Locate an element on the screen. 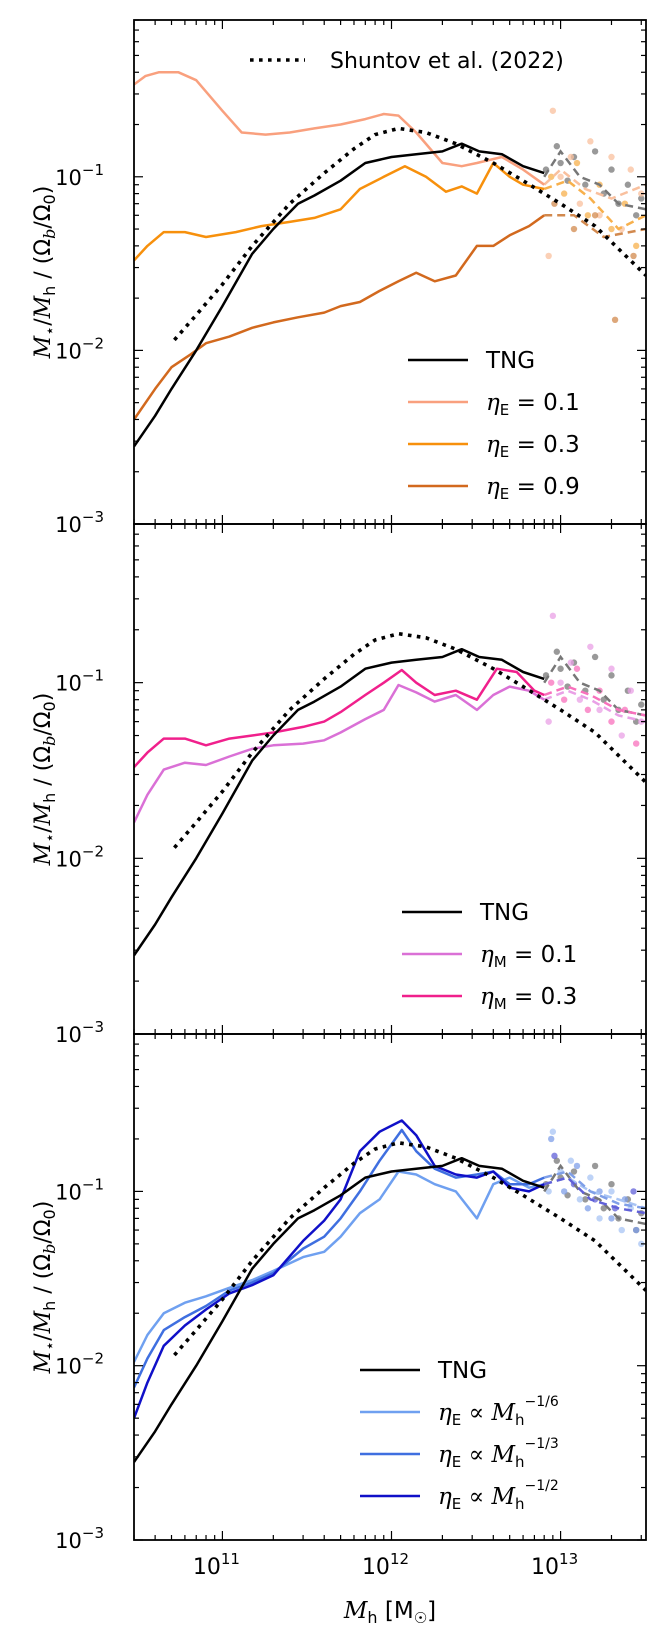 Image resolution: width=666 pixels, height=1637 pixels. x-tick-label: 1013 is located at coordinates (554, 1565).